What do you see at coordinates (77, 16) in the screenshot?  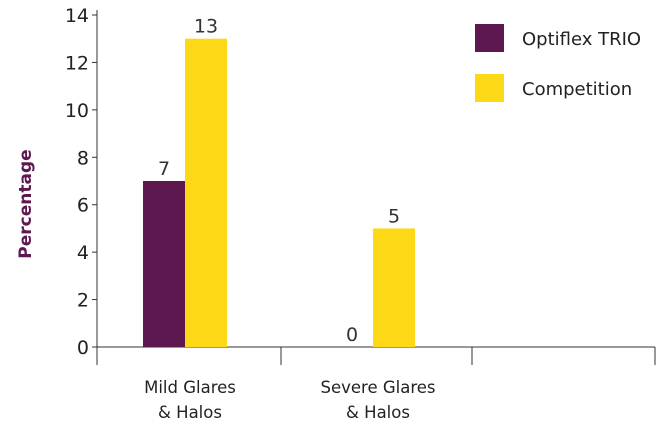 I see `y-tick-label: 14` at bounding box center [77, 16].